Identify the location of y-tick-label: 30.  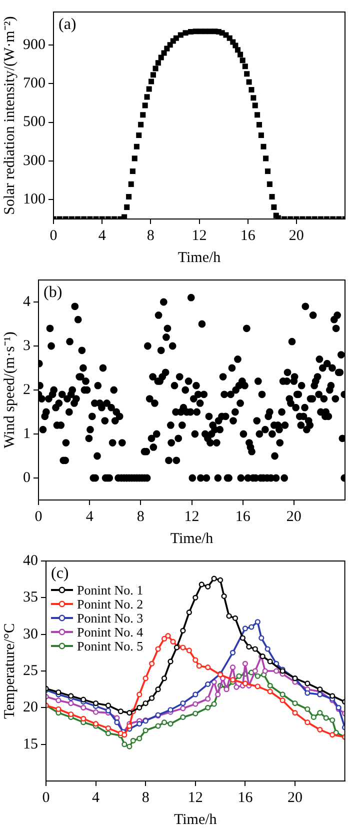
(30, 634).